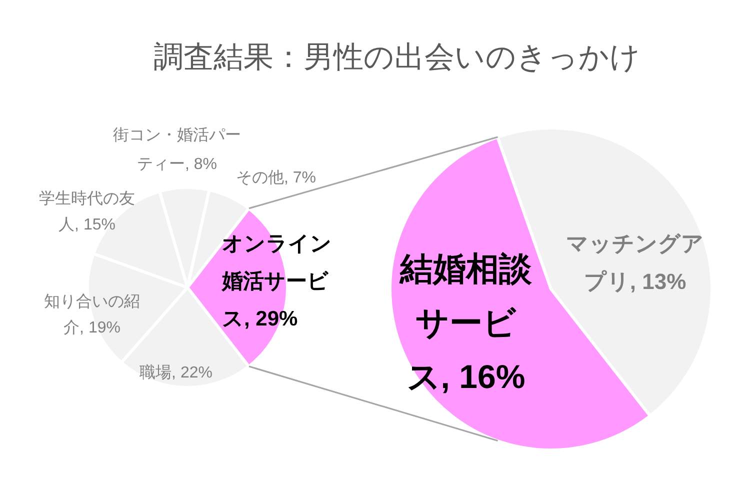 Image resolution: width=741 pixels, height=477 pixels. Describe the element at coordinates (635, 262) in the screenshot. I see `slice-label: マッチングアプリ, 13%` at that location.